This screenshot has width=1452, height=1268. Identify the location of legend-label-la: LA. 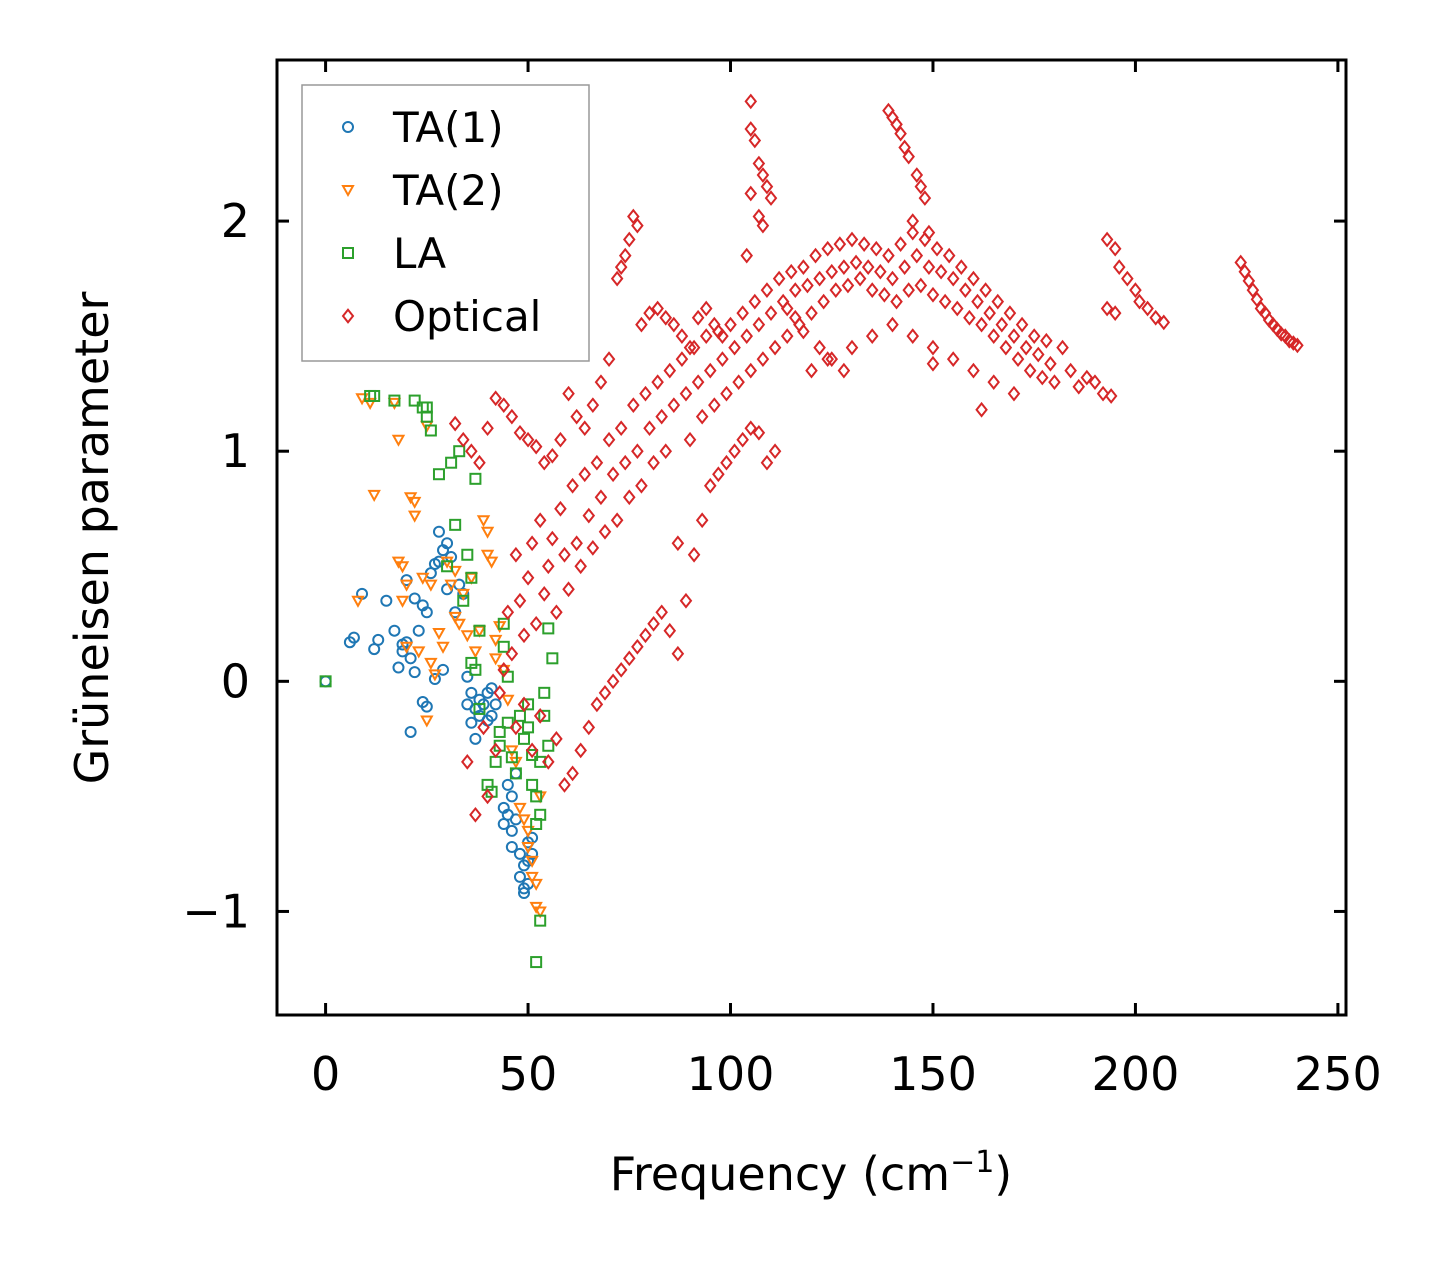
(419, 253).